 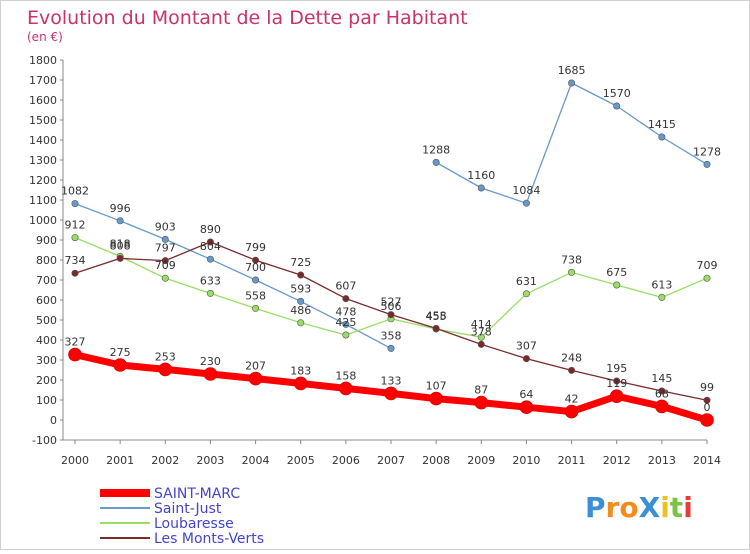 I want to click on chart-subtitle: (en €), so click(x=45, y=37).